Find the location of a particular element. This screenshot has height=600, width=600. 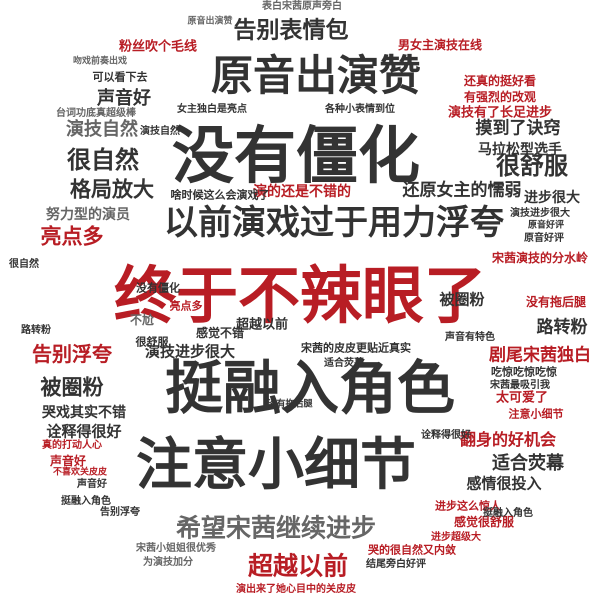

cloud-word: 哭的很自然又内敛 is located at coordinates (412, 550).